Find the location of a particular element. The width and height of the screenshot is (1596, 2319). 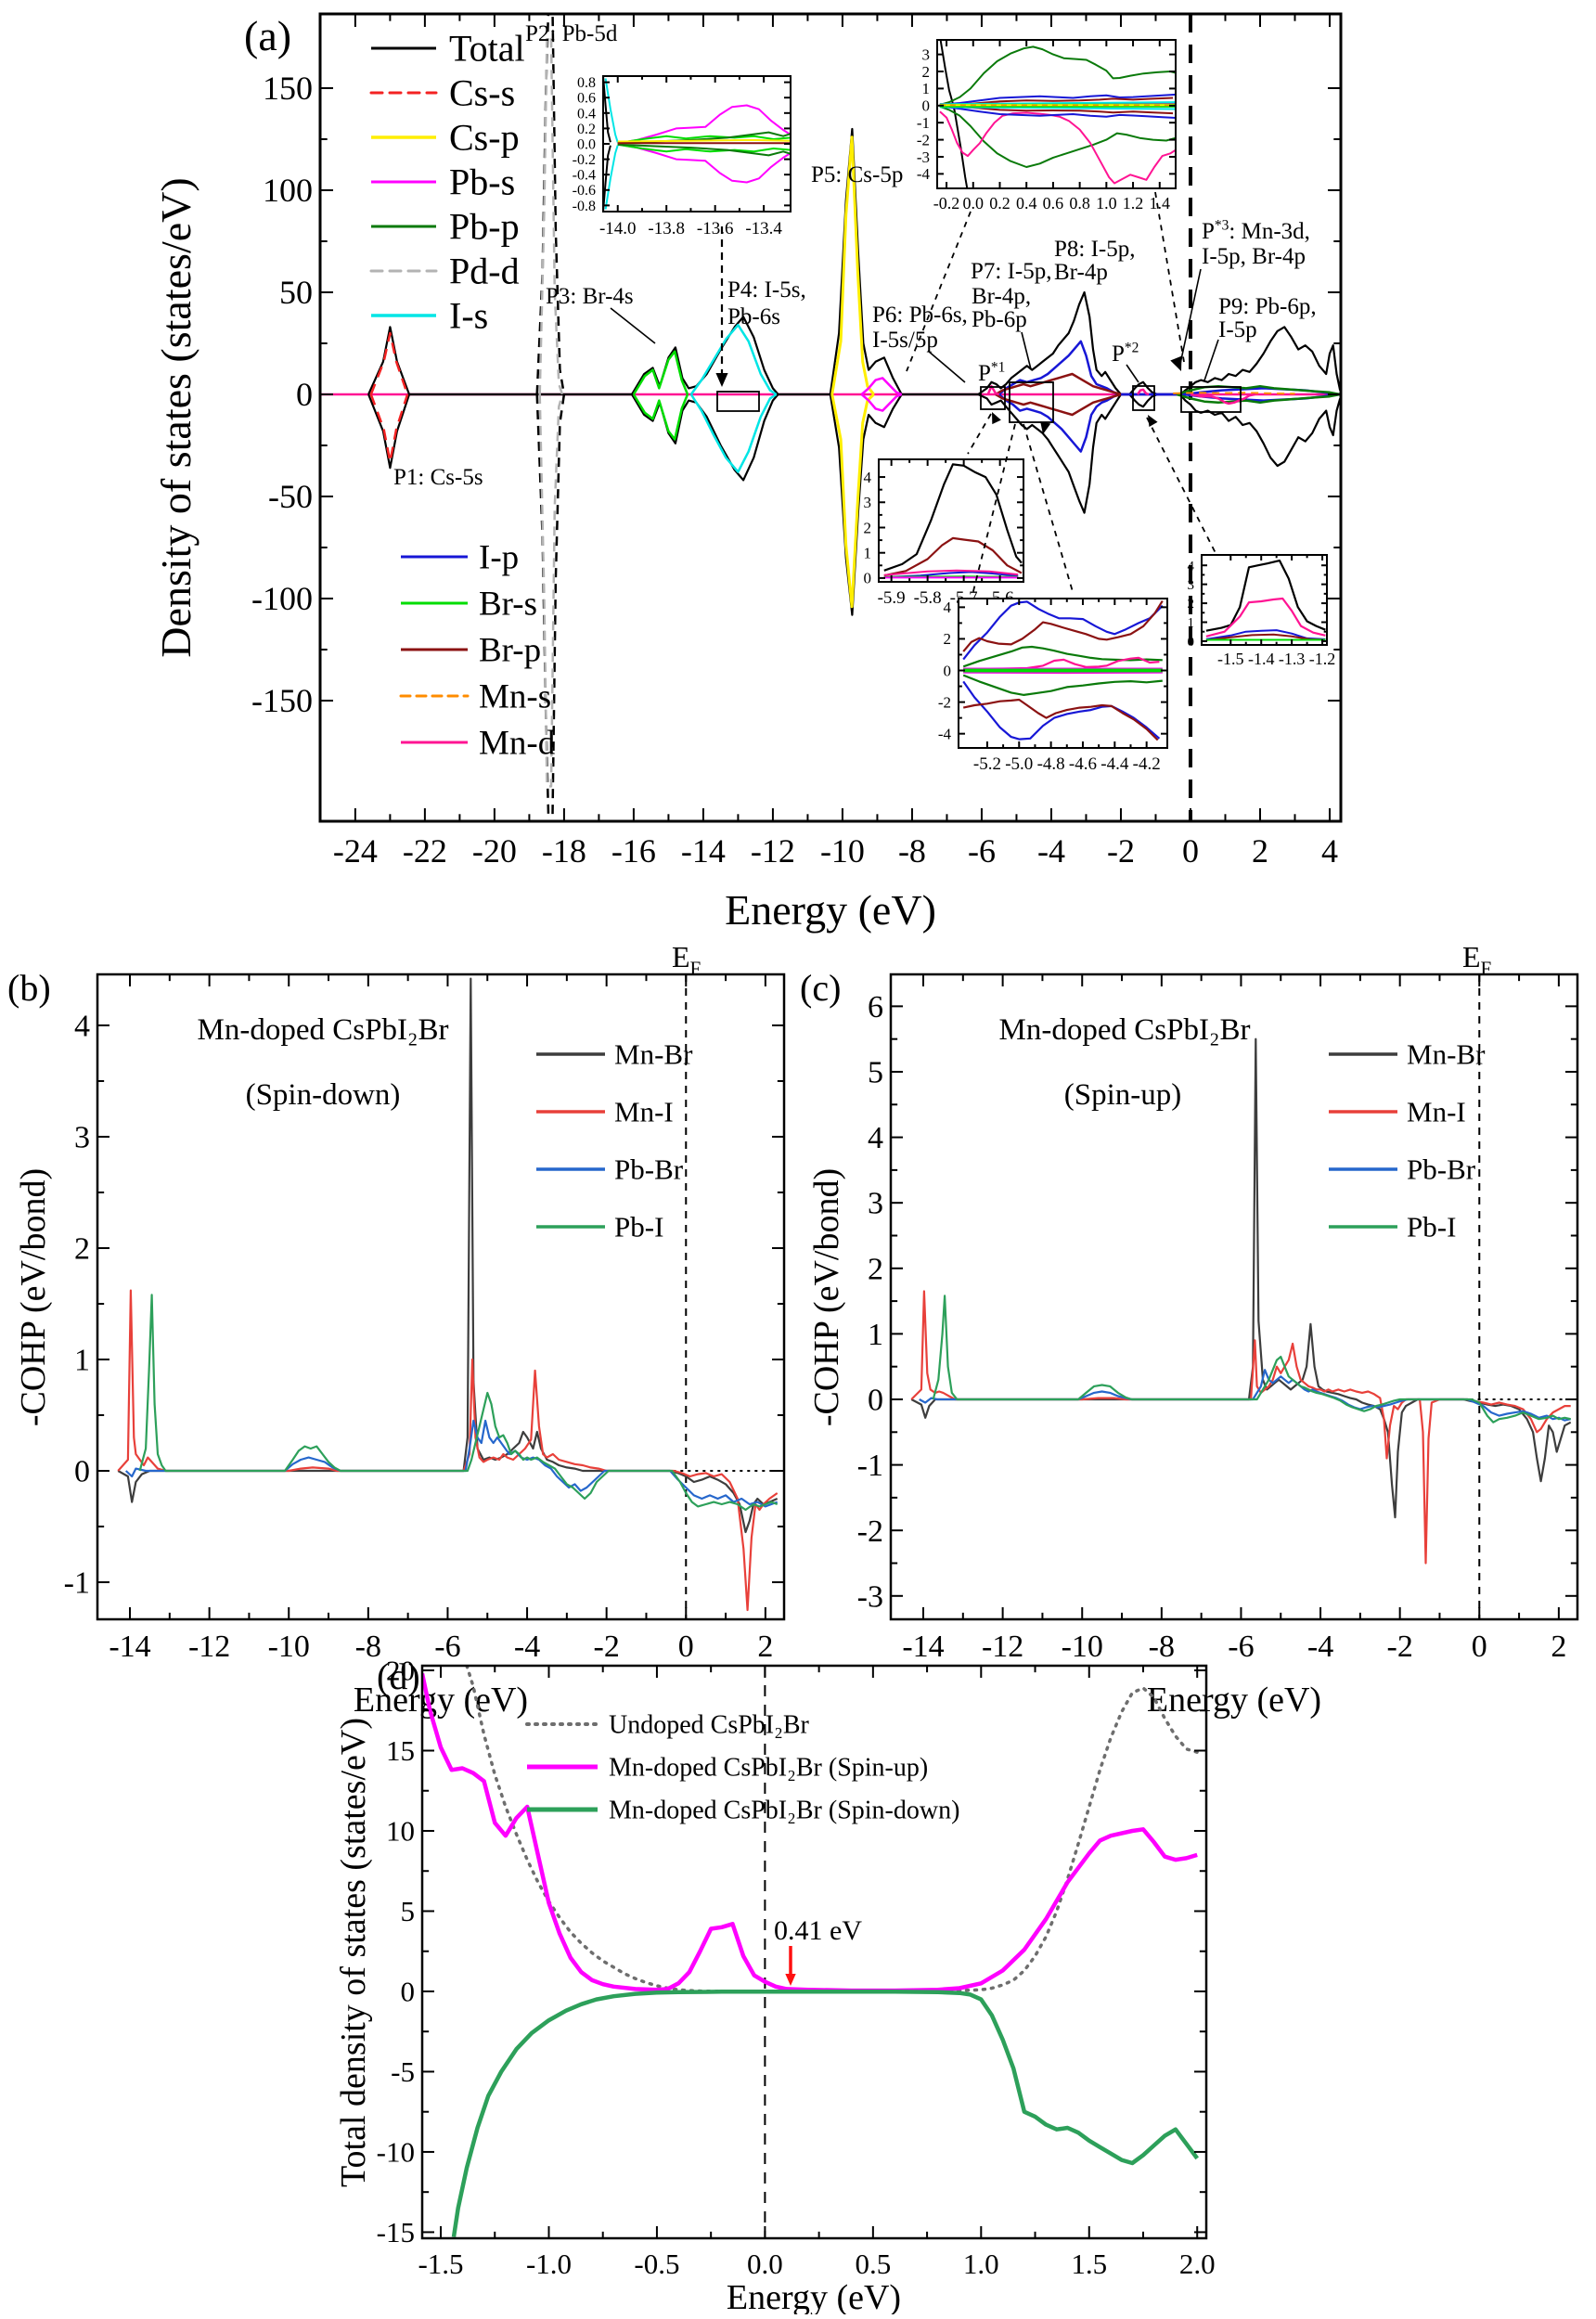

x-tick-label: 0.2 is located at coordinates (1000, 203).